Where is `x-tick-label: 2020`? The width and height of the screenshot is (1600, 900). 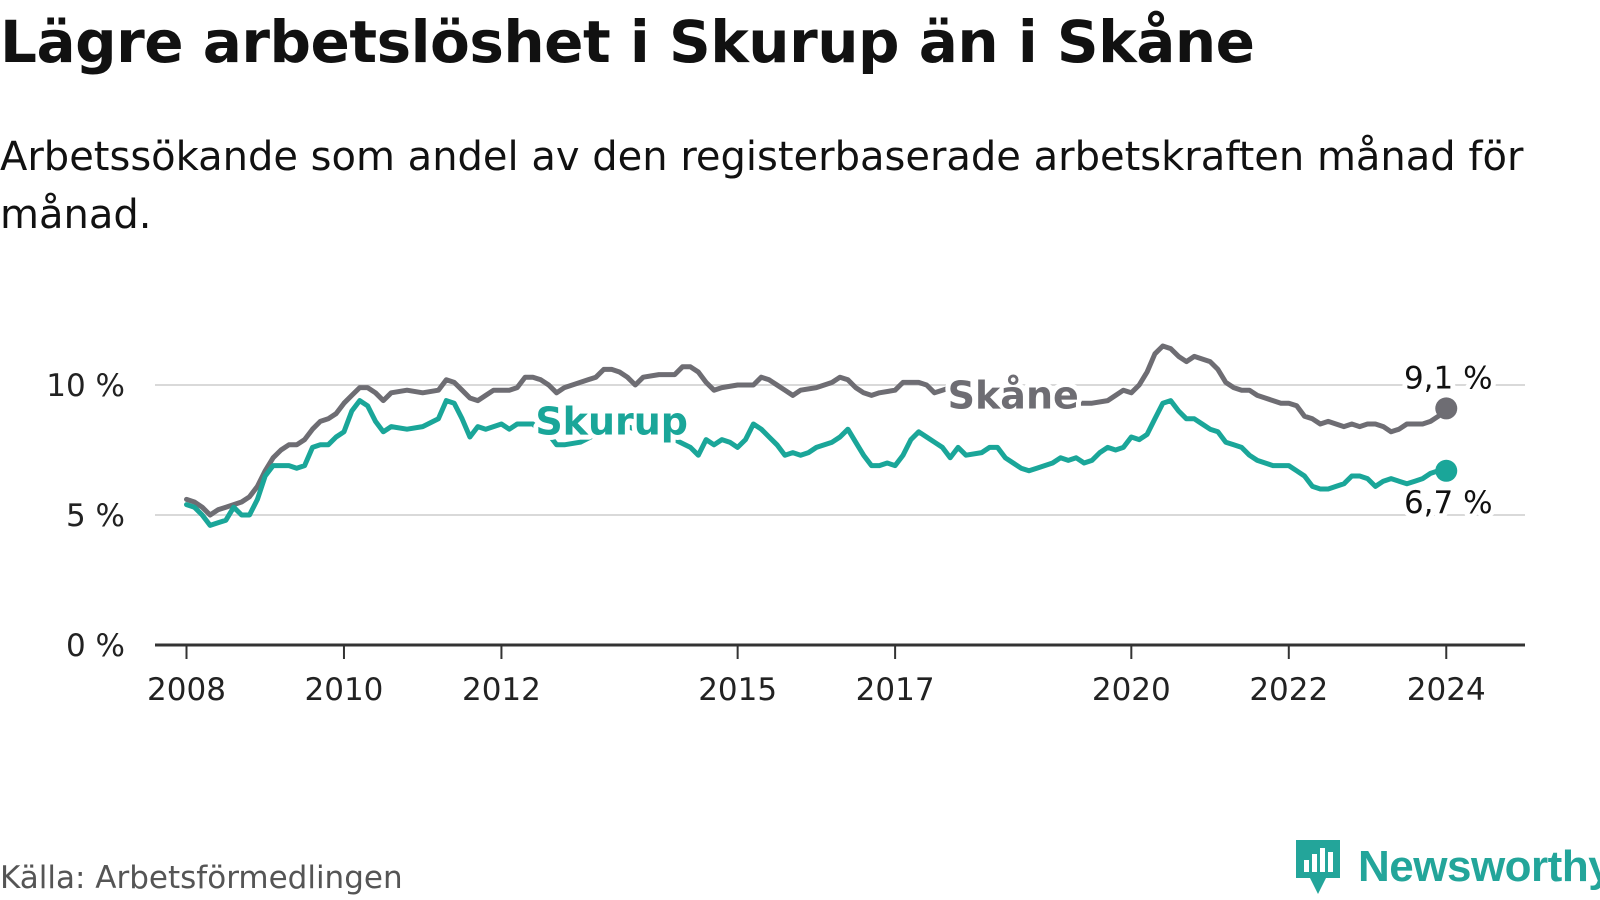 x-tick-label: 2020 is located at coordinates (1131, 690).